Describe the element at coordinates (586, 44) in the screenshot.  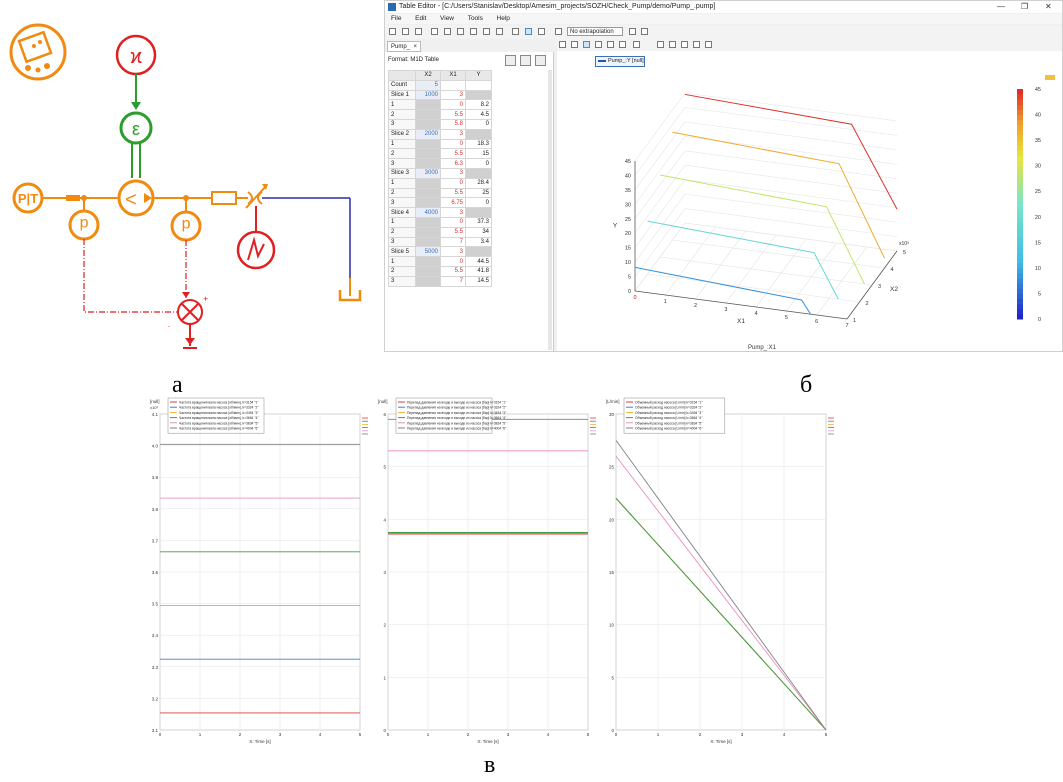
I see `pointer-icon` at that location.